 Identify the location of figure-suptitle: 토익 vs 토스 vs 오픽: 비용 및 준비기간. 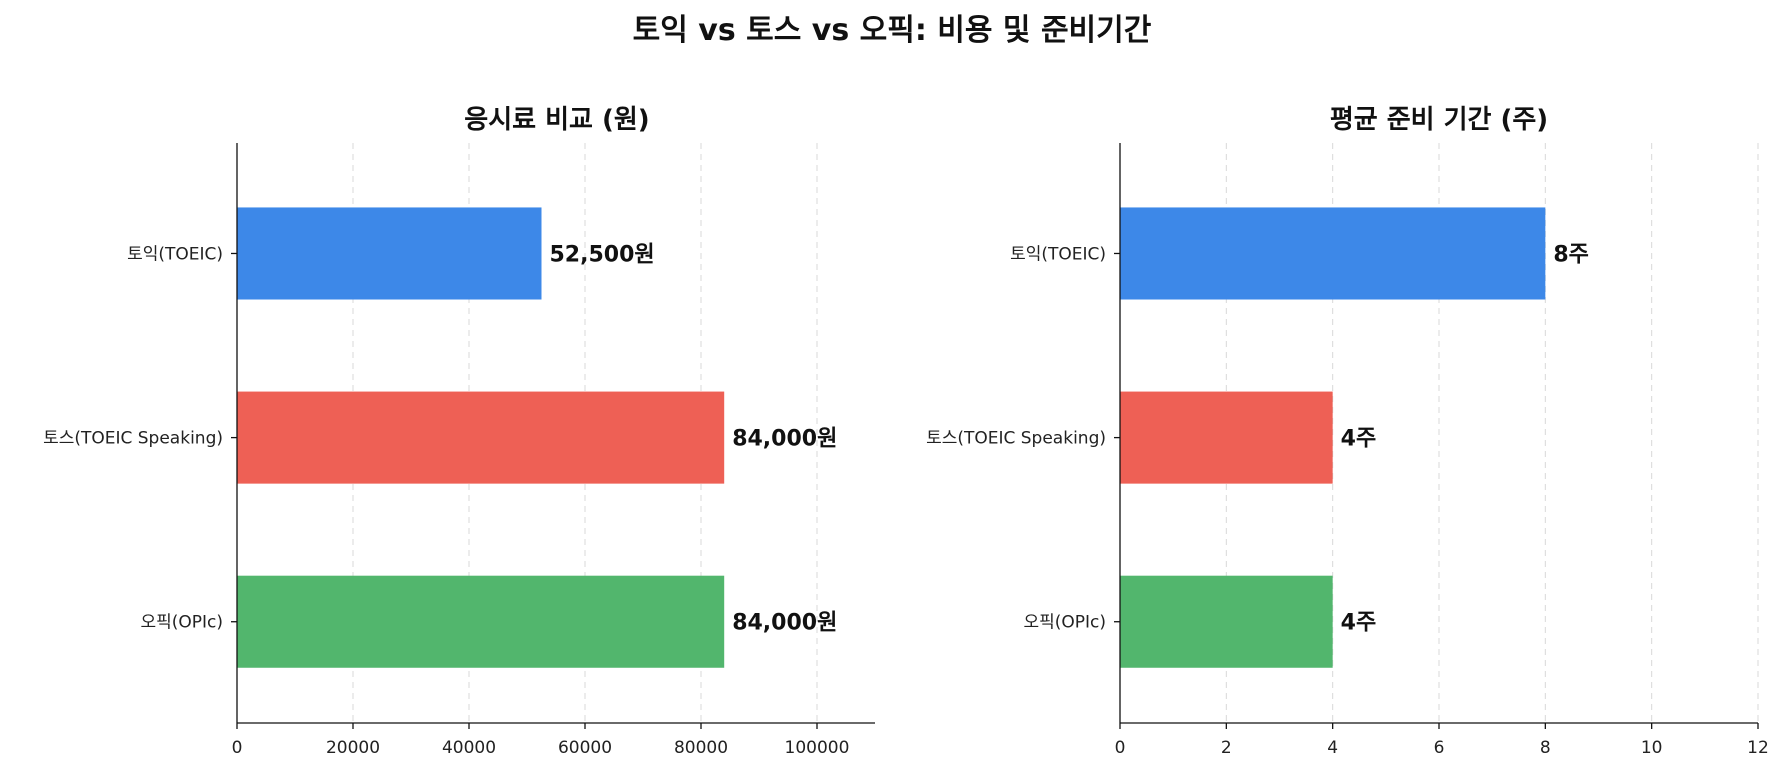
(892, 30).